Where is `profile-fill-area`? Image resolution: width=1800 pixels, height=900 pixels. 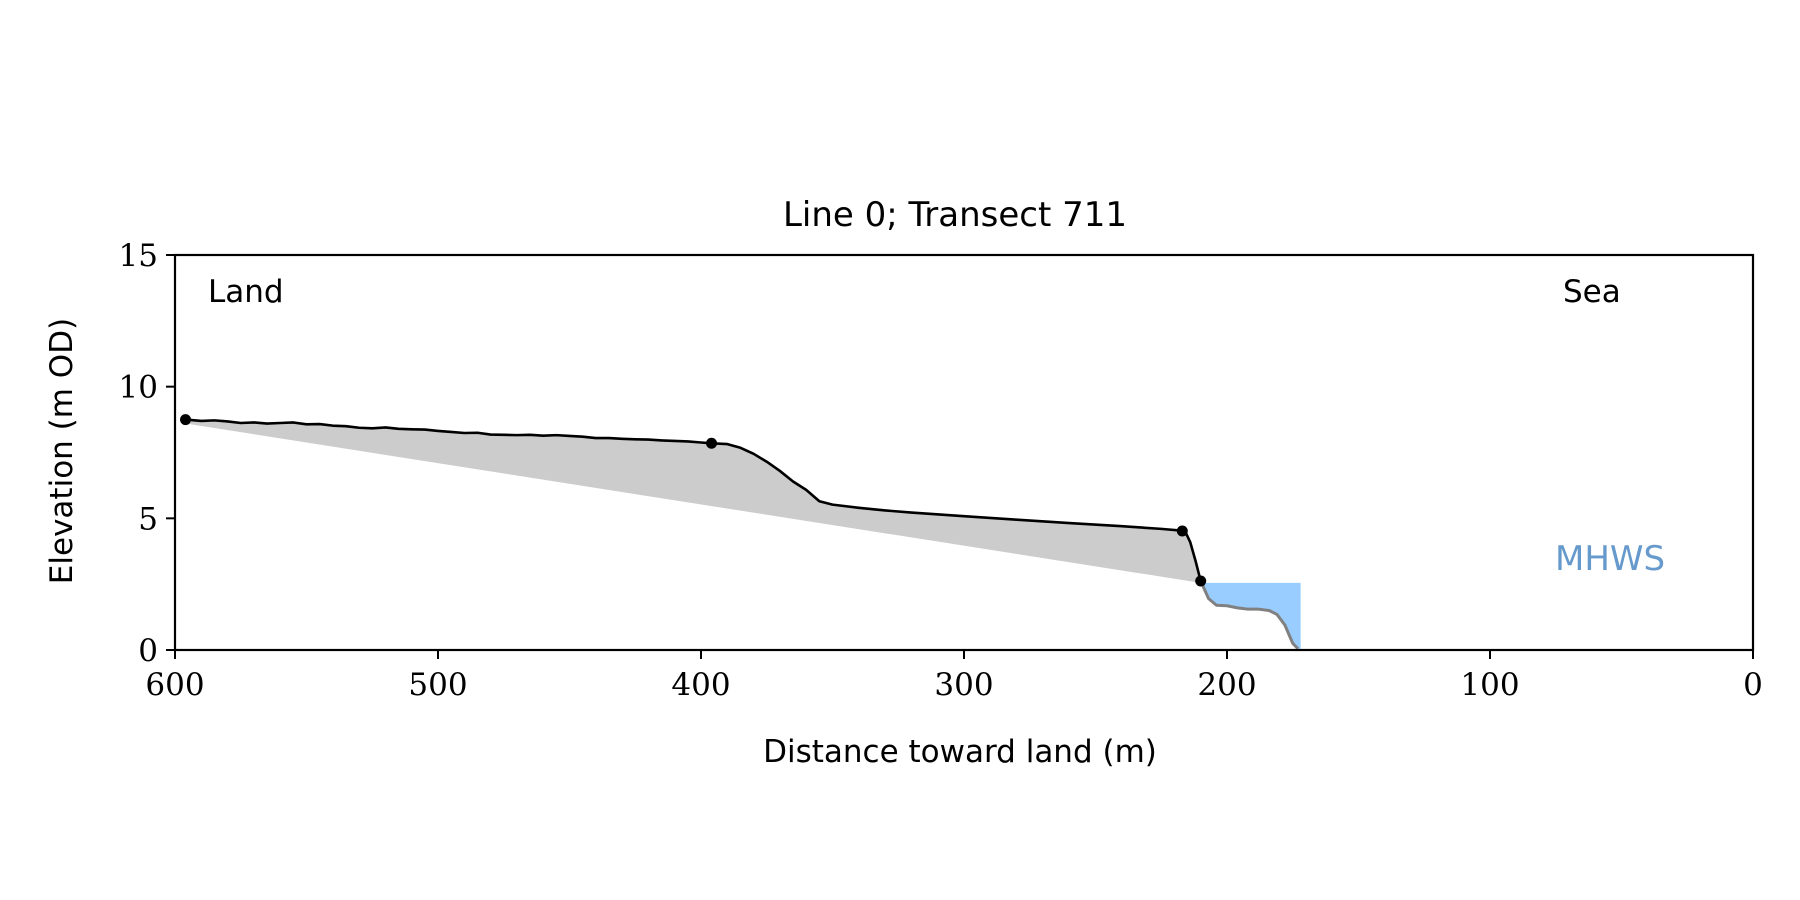
profile-fill-area is located at coordinates (693, 501).